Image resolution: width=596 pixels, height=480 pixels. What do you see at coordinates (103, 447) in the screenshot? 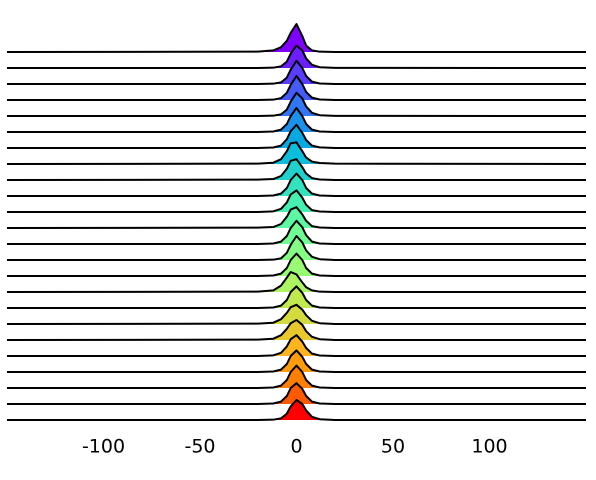
I see `x-tick-label: -100` at bounding box center [103, 447].